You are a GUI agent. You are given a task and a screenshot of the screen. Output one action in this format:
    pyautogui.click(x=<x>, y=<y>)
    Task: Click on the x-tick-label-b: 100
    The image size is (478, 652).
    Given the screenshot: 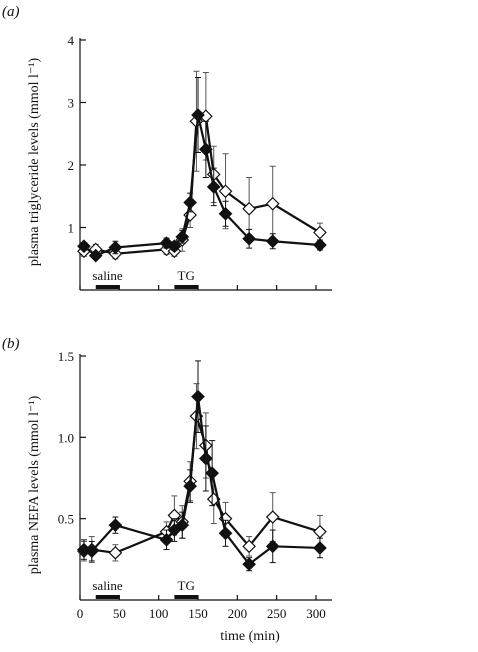 What is the action you would take?
    pyautogui.click(x=159, y=613)
    